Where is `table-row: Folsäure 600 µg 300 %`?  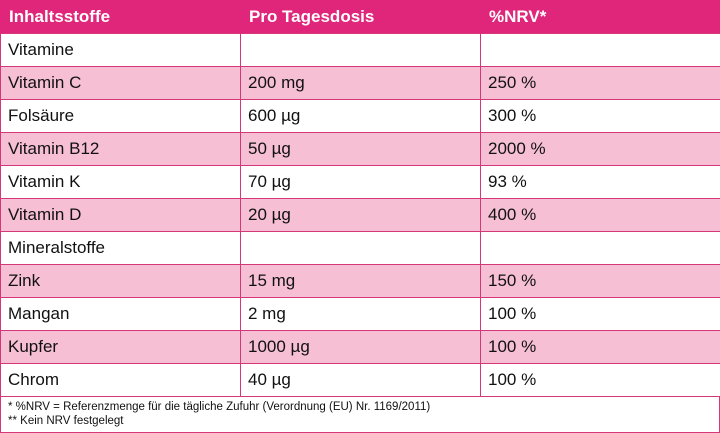
table-row: Folsäure 600 µg 300 % is located at coordinates (360, 116).